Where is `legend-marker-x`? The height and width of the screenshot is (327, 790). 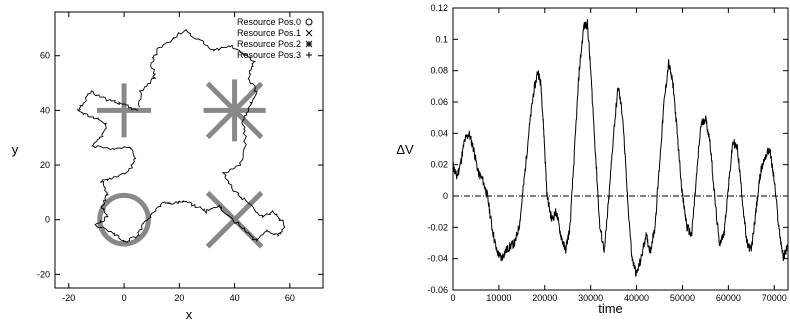 legend-marker-x is located at coordinates (309, 33).